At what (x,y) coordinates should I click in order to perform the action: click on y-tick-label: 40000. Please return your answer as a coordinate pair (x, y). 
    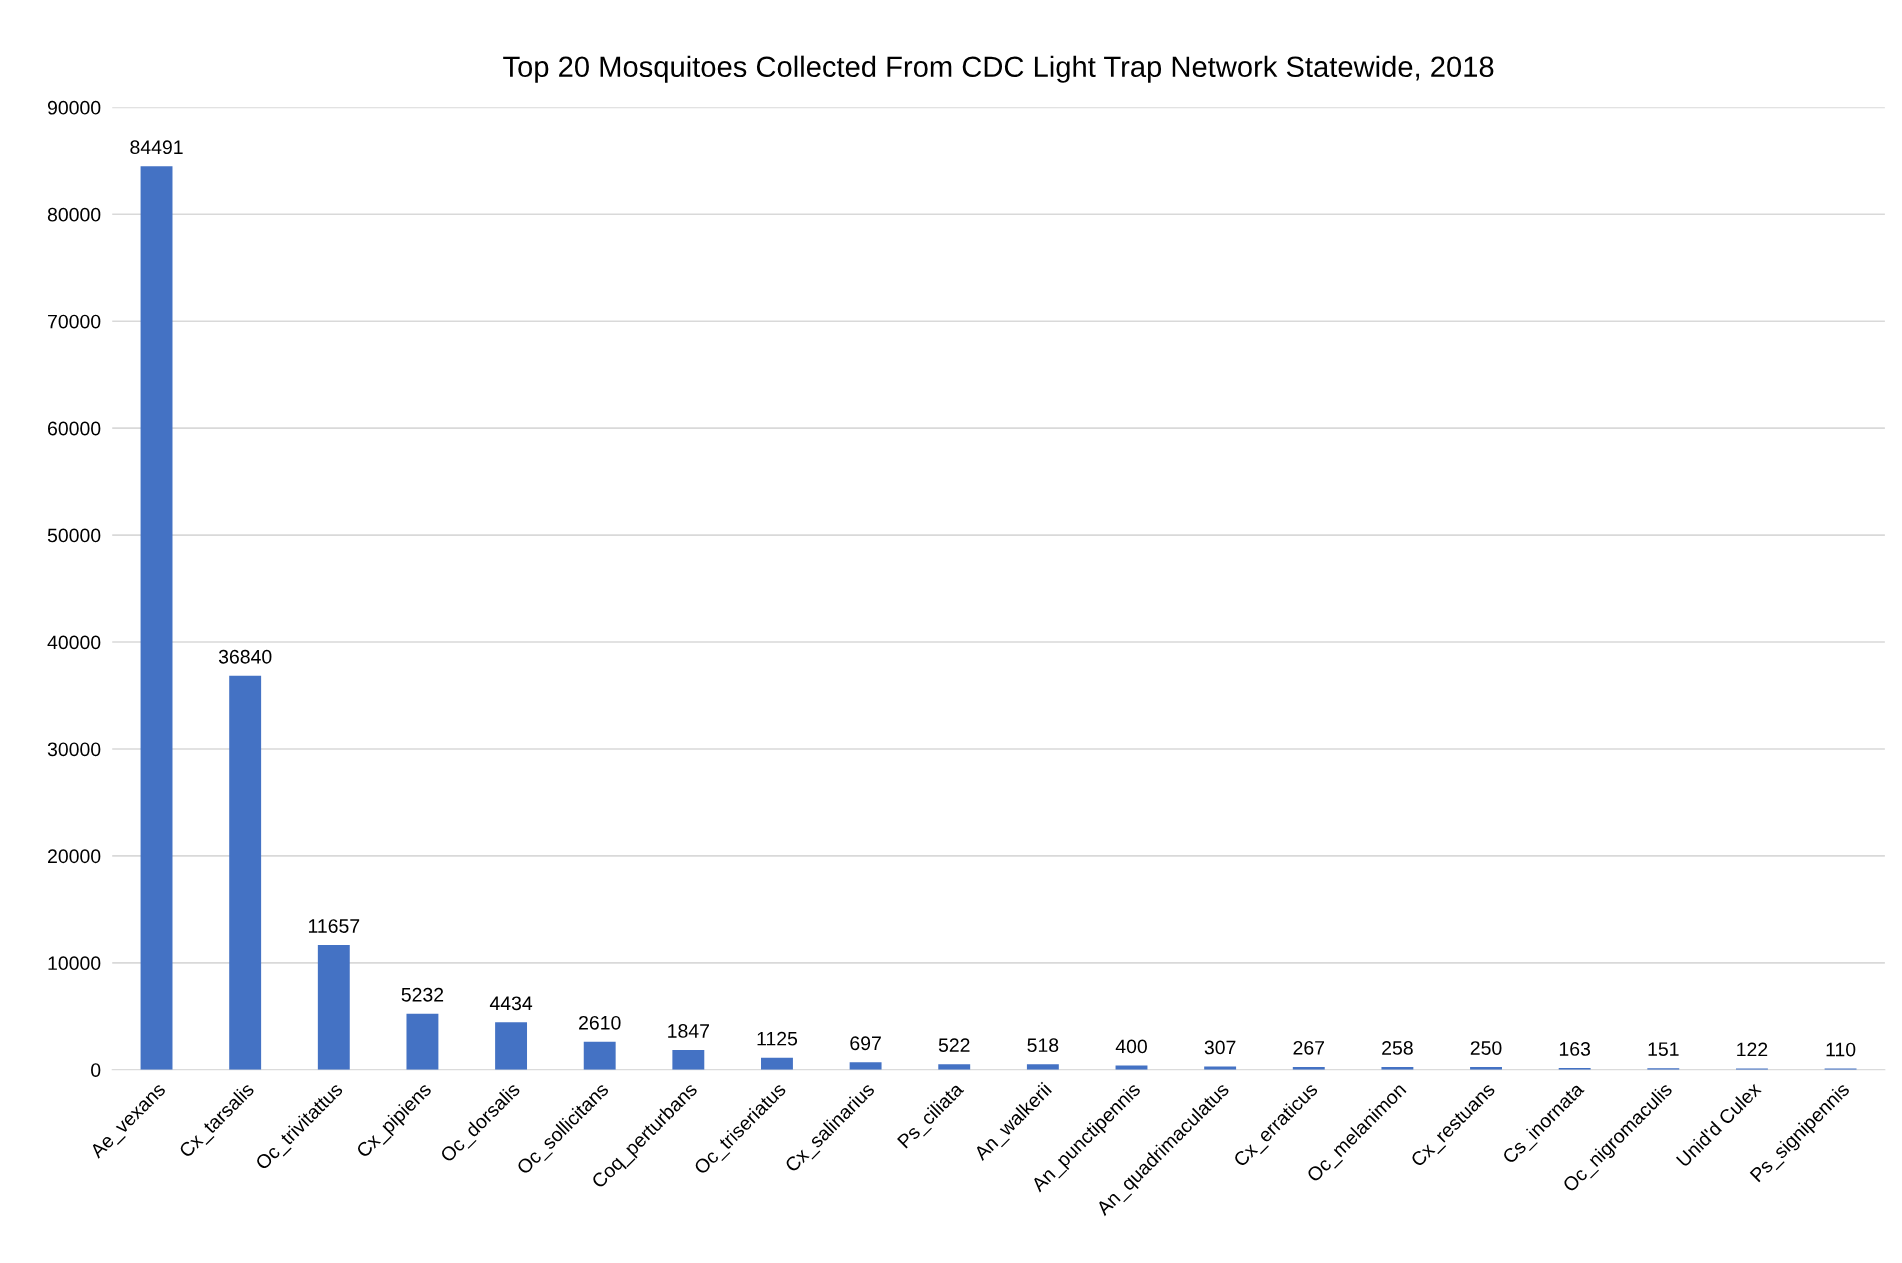
    Looking at the image, I should click on (74, 642).